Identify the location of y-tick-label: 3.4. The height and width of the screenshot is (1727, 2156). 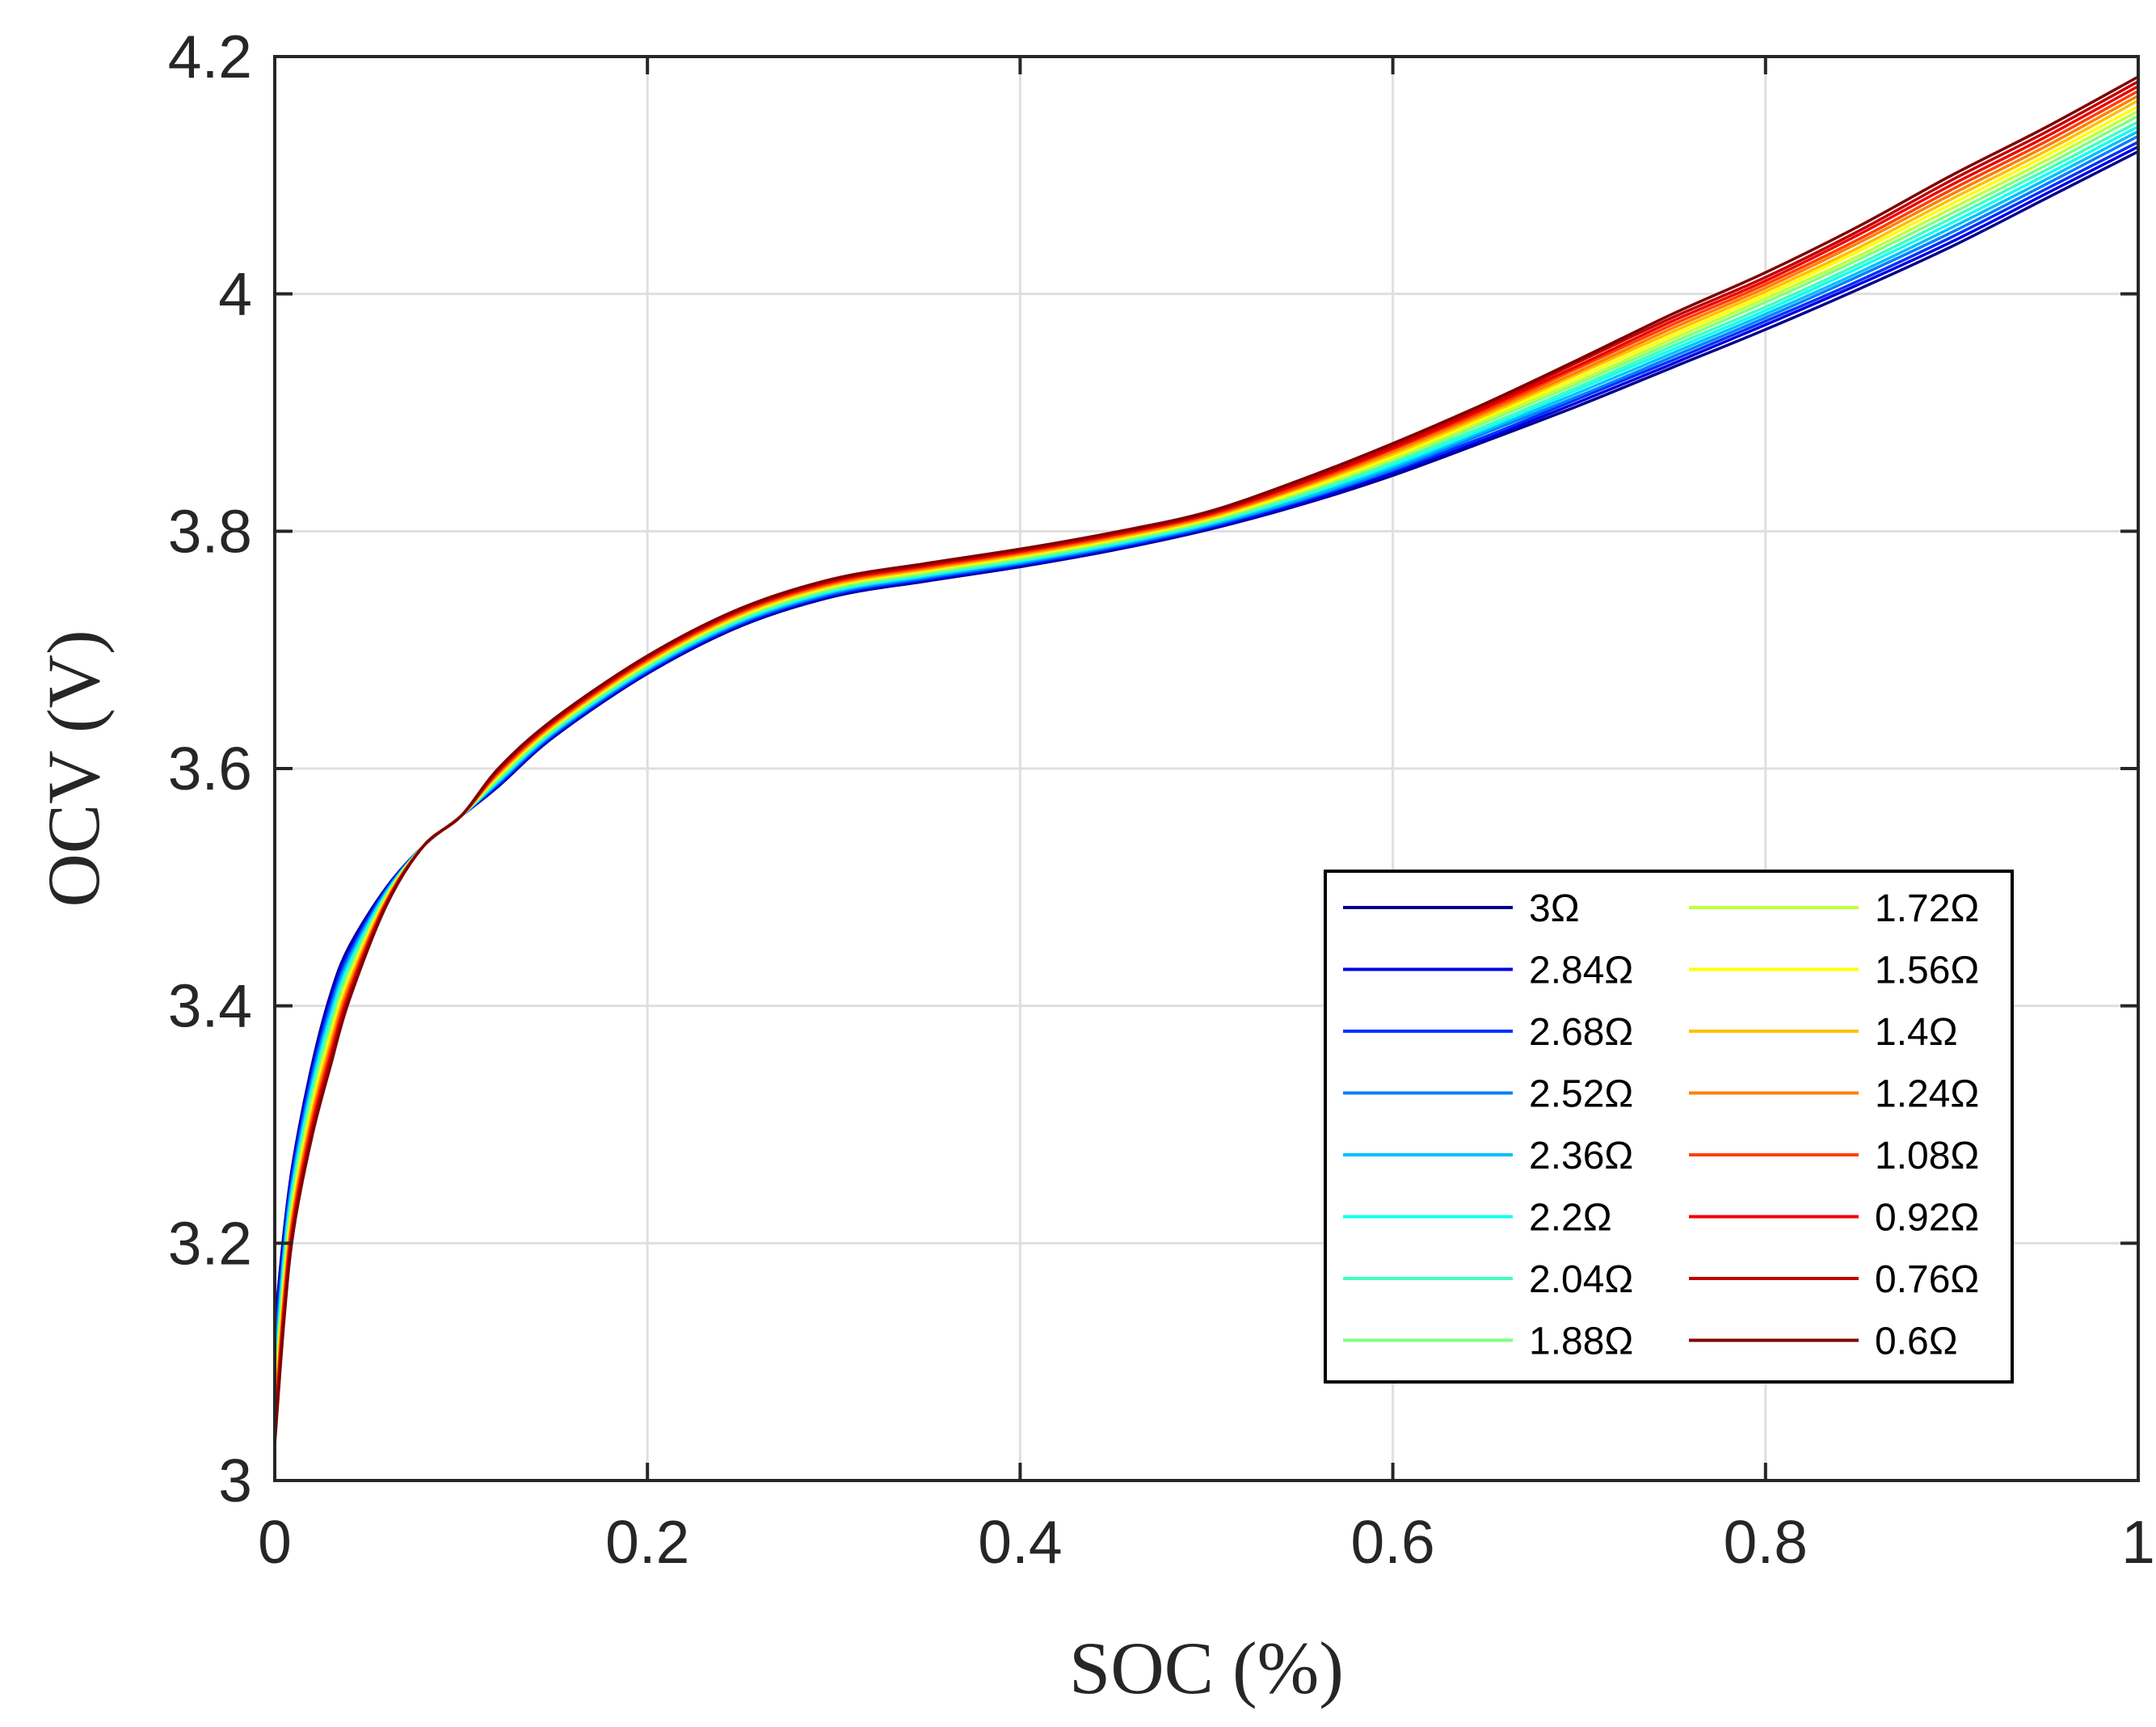
(210, 1006).